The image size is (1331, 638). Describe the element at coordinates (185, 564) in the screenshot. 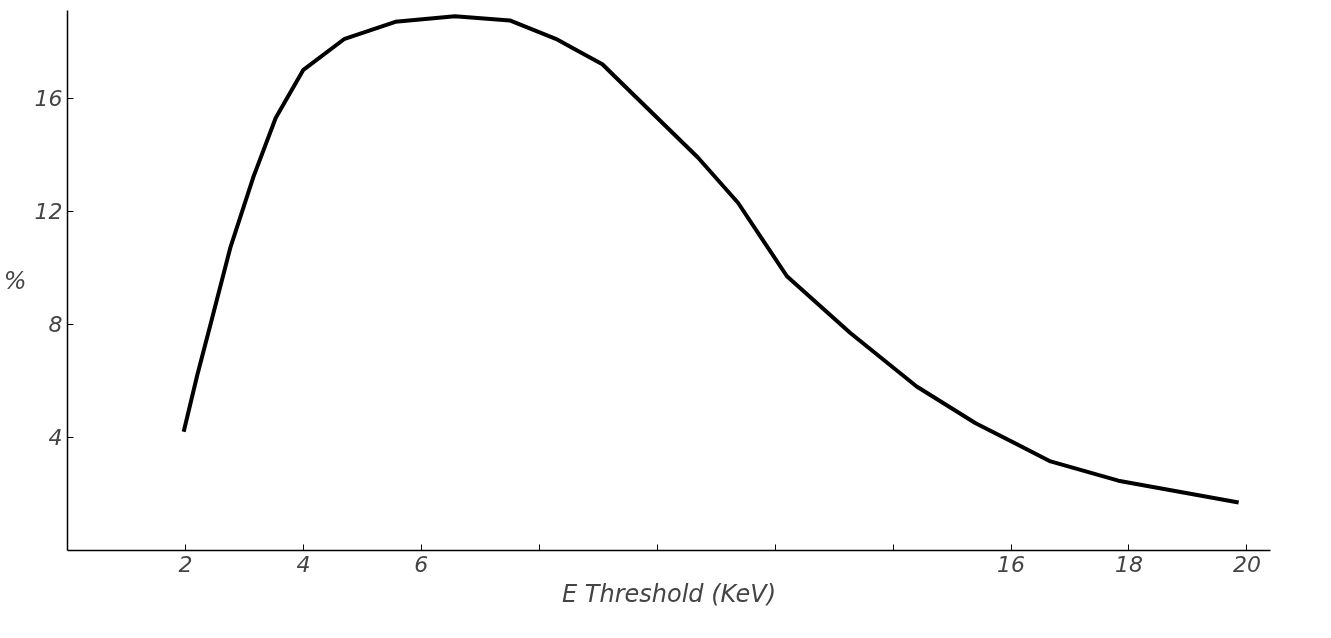

I see `x-tick-label: 2` at that location.